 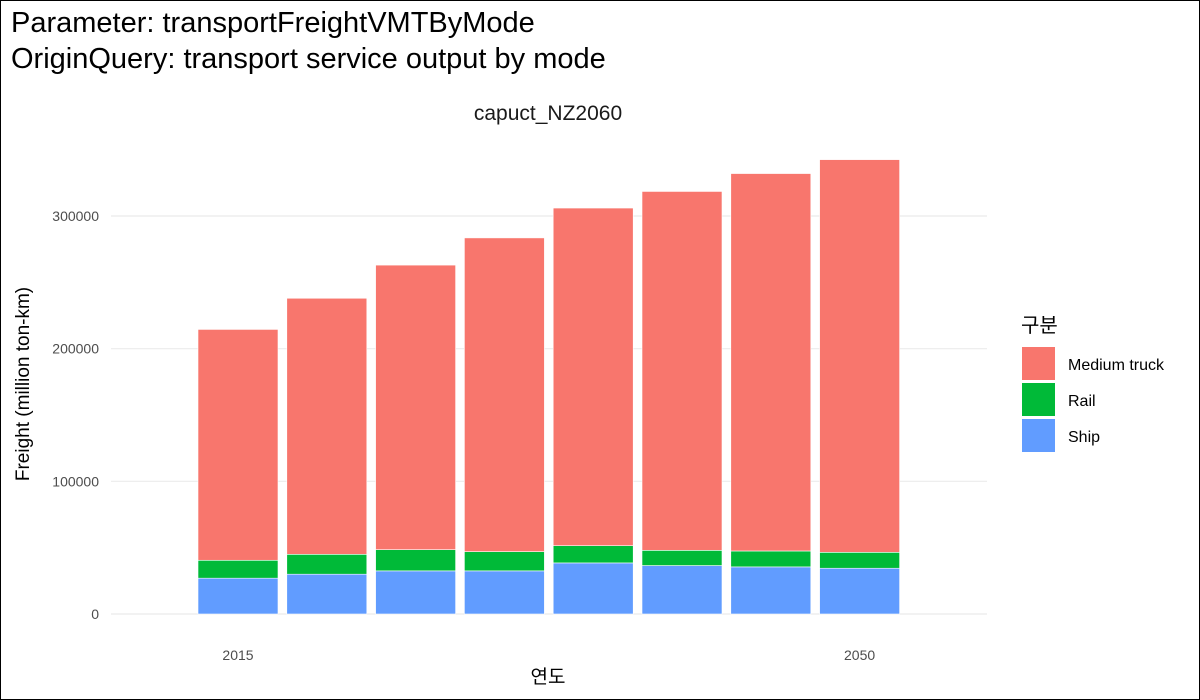 What do you see at coordinates (273, 23) in the screenshot?
I see `chart-title-parameter: Parameter: transportFreightVMTByMode` at bounding box center [273, 23].